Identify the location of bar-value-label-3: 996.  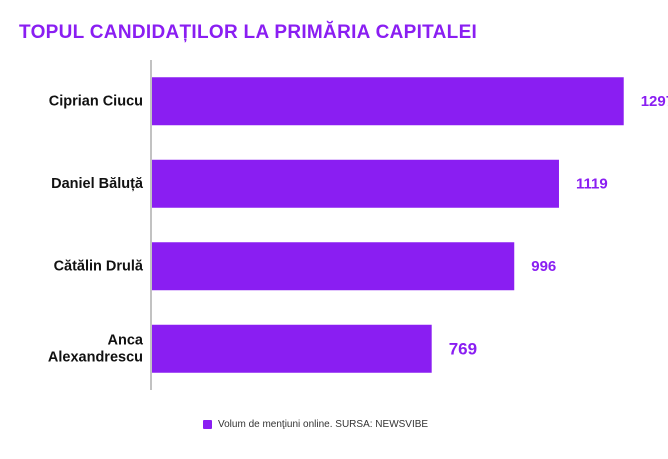
(543, 266).